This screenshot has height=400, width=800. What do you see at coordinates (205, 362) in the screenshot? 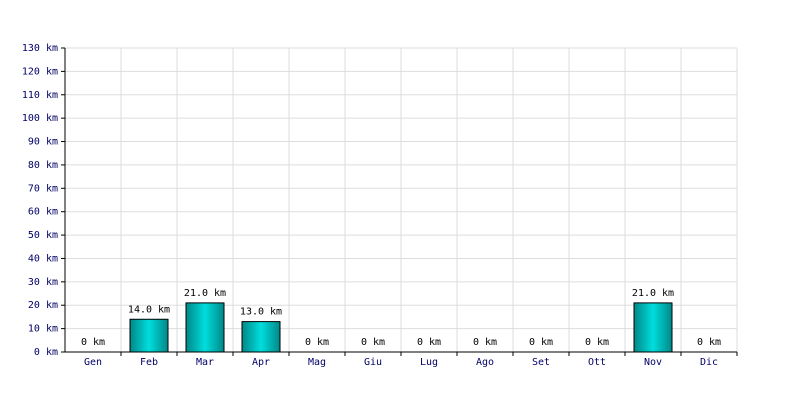
I see `x-tick-label: Mar` at bounding box center [205, 362].